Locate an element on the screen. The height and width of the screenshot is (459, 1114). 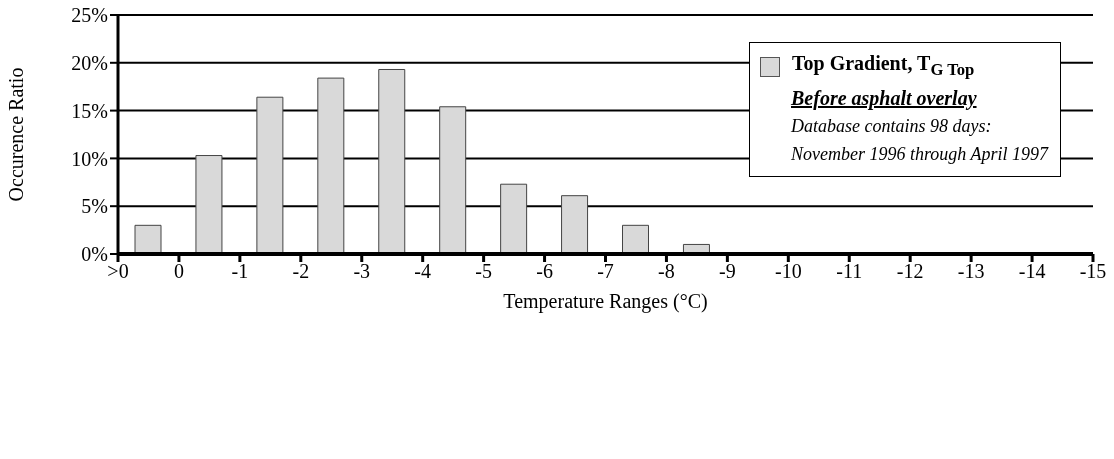
x-tick-label: -14 is located at coordinates (1032, 271).